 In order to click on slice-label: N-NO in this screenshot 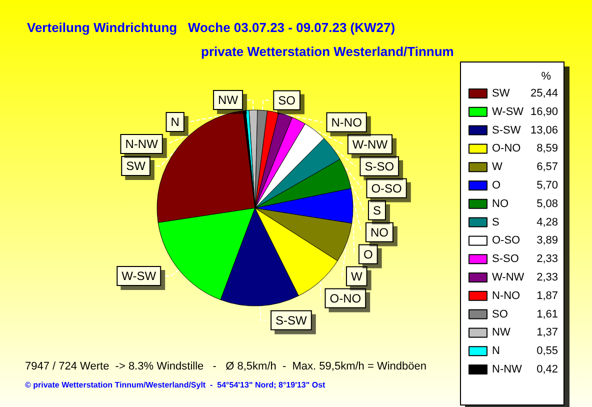, I will do `click(346, 122)`.